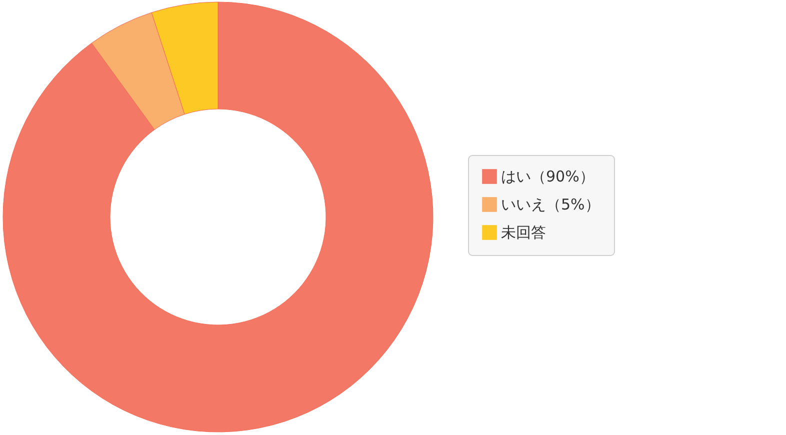 The width and height of the screenshot is (786, 435). What do you see at coordinates (550, 205) in the screenshot?
I see `legend-label: いいえ（5%）` at bounding box center [550, 205].